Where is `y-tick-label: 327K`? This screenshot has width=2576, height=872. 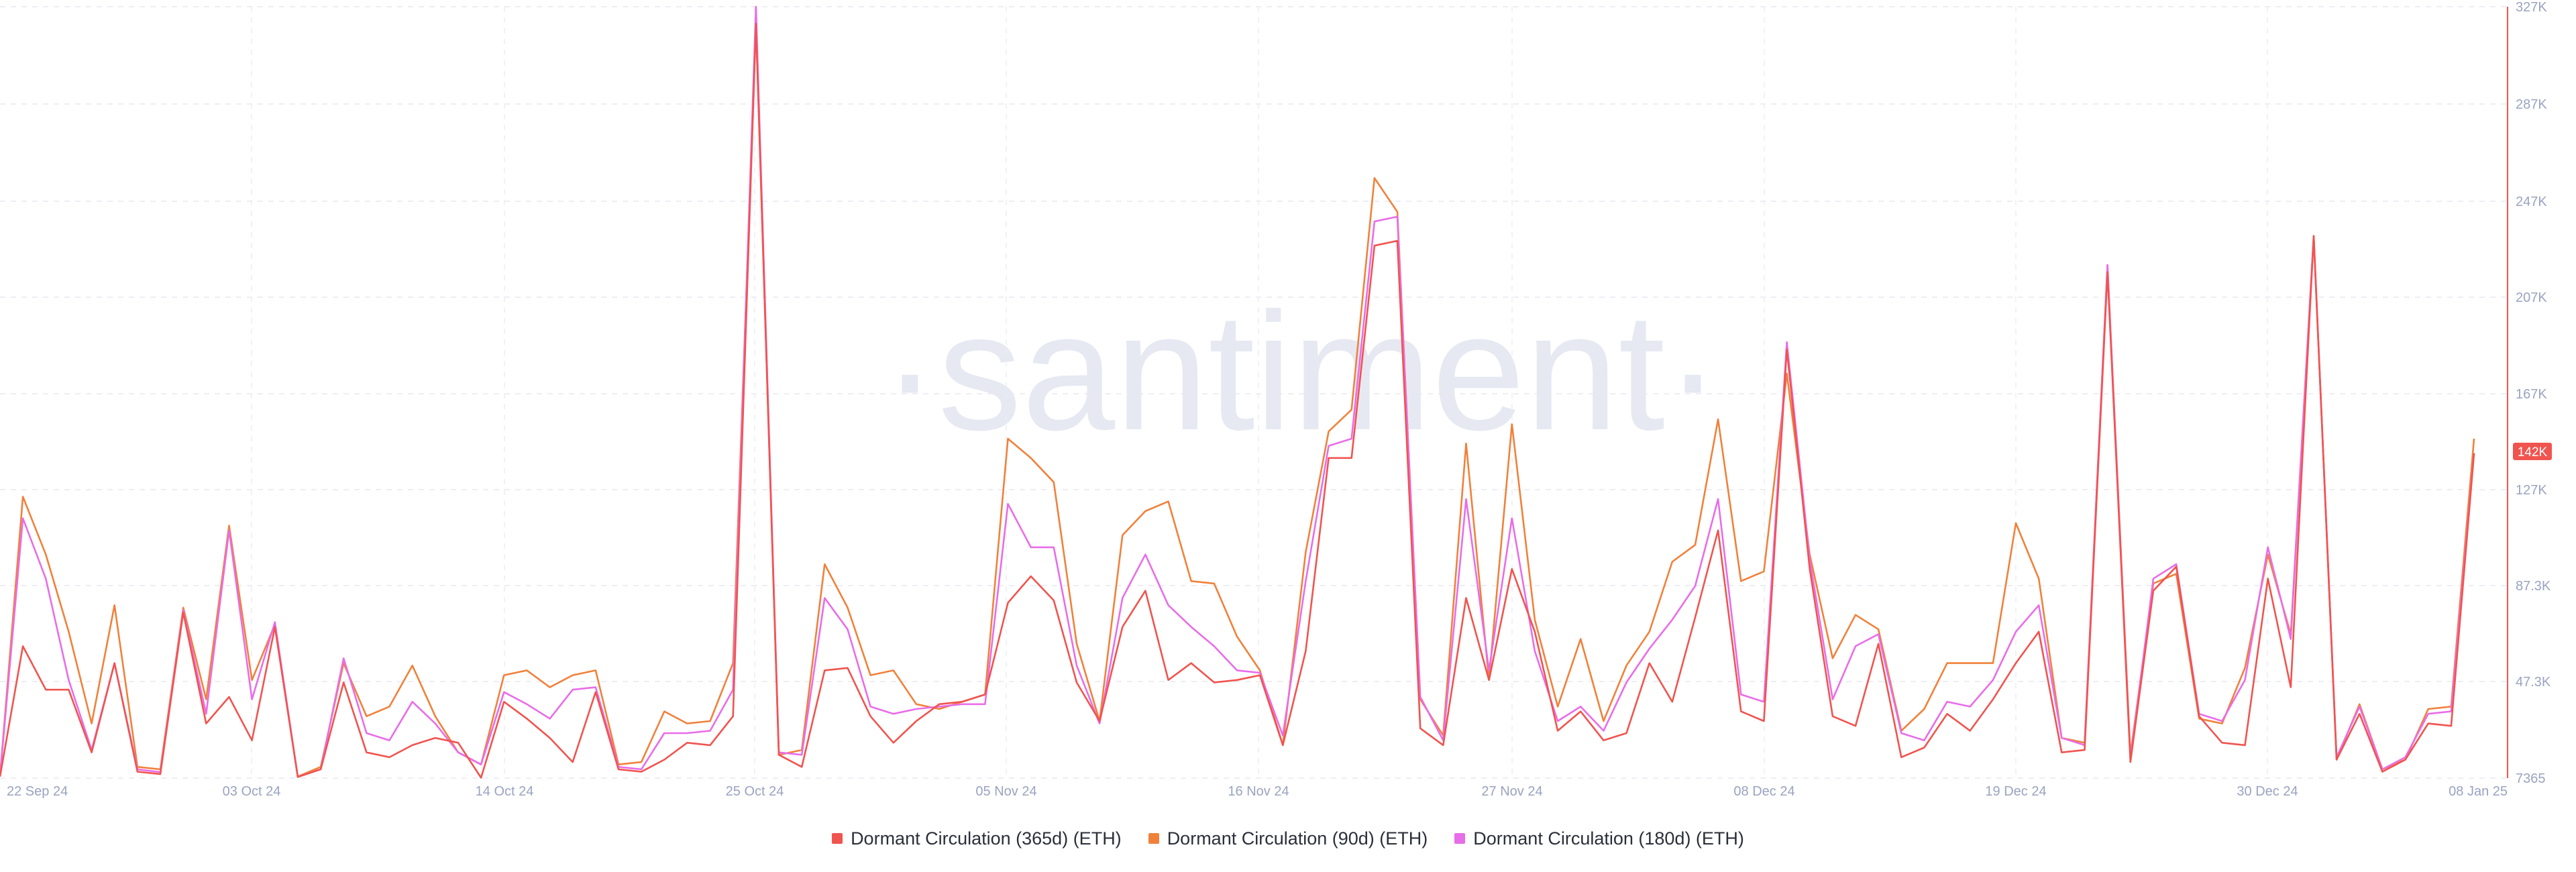
y-tick-label: 327K is located at coordinates (2531, 8).